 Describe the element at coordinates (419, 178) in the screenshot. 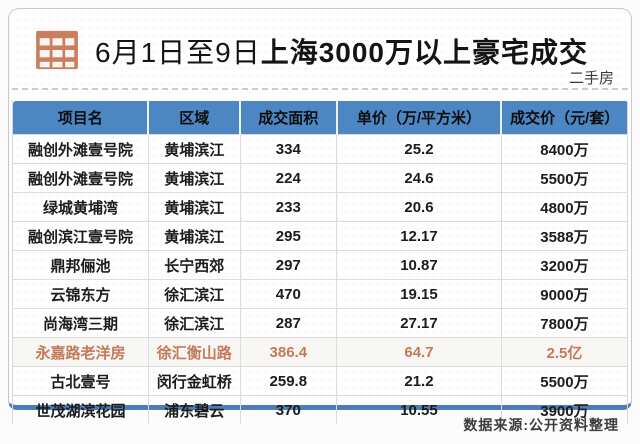

I see `cell-unit-price: 24.6` at that location.